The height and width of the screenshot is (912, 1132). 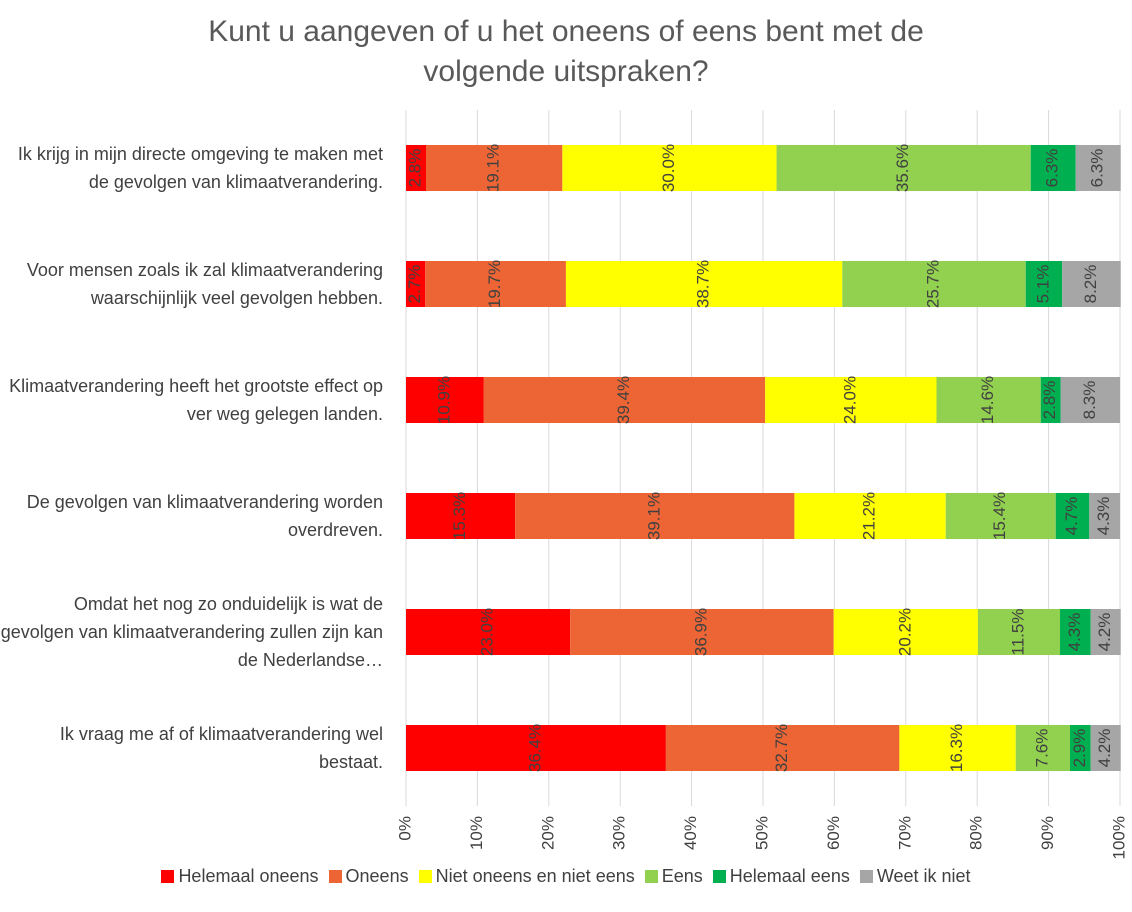 What do you see at coordinates (789, 876) in the screenshot?
I see `legend-label: Helemaal eens` at bounding box center [789, 876].